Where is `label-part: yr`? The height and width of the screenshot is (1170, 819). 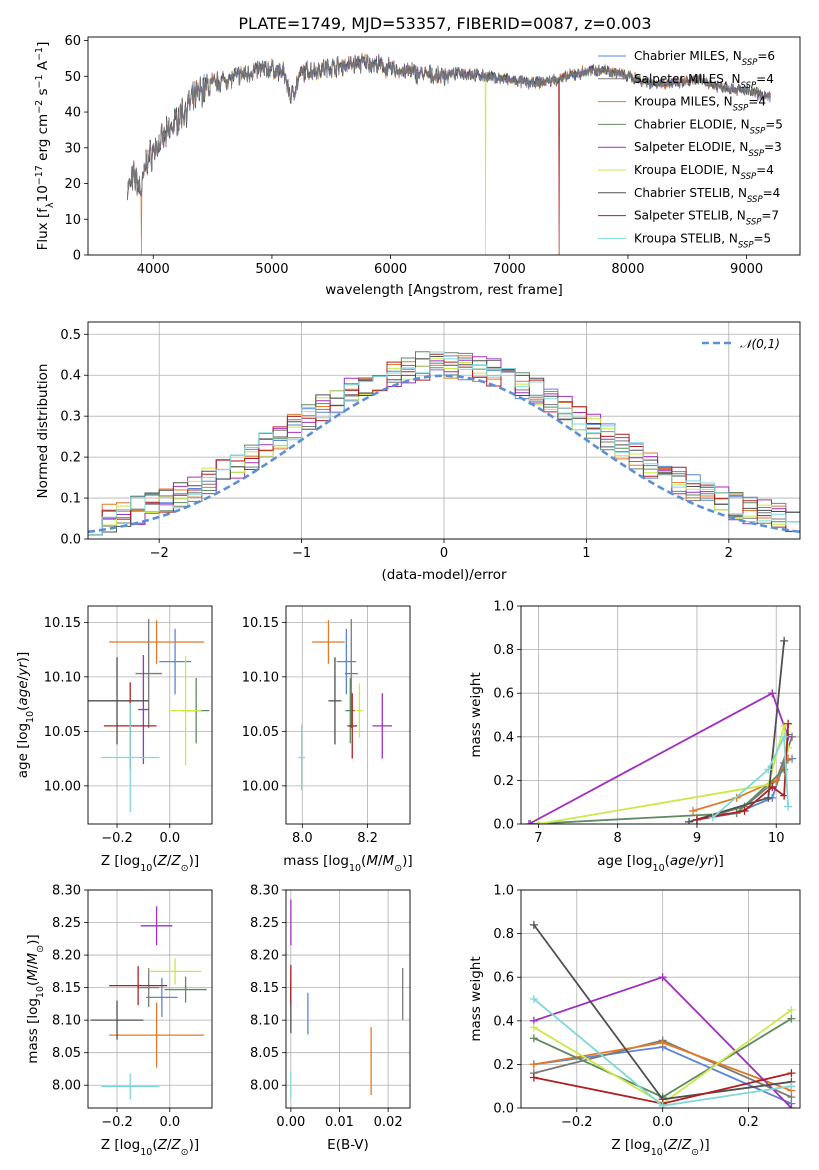 label-part: yr is located at coordinates (23, 669).